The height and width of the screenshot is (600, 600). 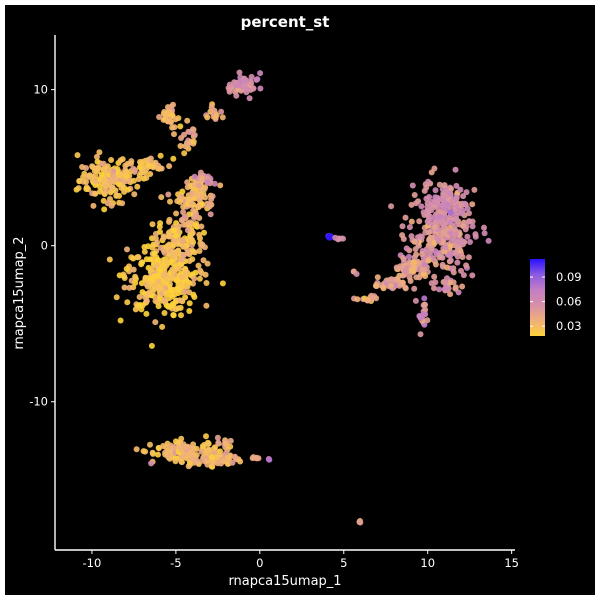 What do you see at coordinates (40, 90) in the screenshot?
I see `y-tick-label: 10` at bounding box center [40, 90].